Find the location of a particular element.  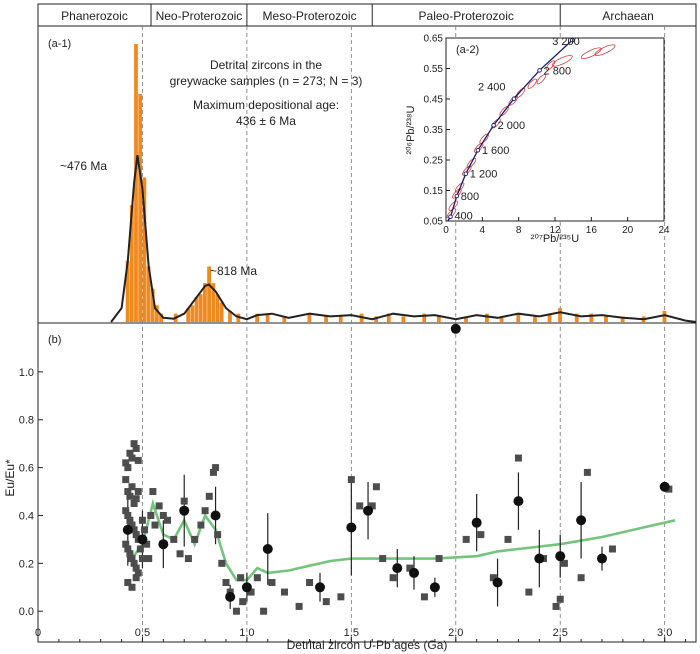

inset-x-tick-label: 4 is located at coordinates (483, 230).